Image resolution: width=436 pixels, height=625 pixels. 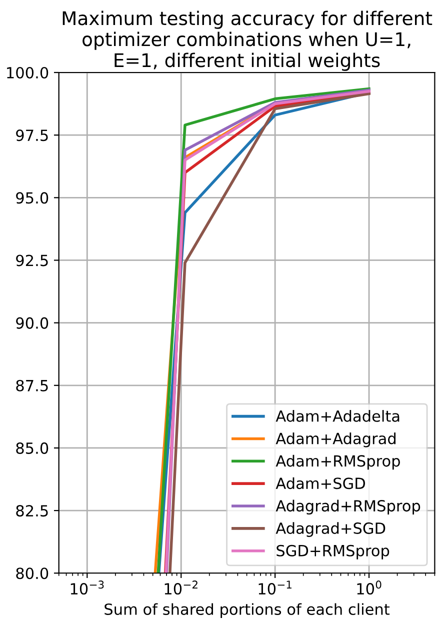 I want to click on x-axis-title: Sum of shared portions of each client, so click(x=247, y=610).